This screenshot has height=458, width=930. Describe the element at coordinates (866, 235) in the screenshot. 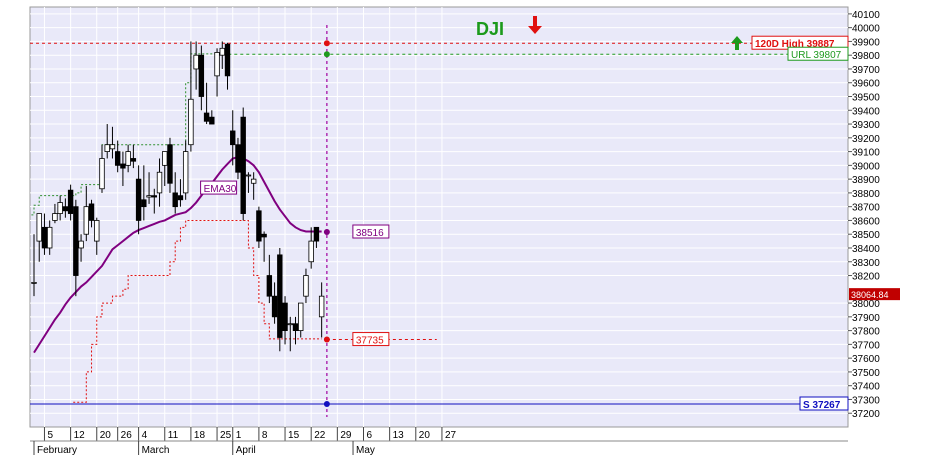

I see `y-tick-label: 38500` at that location.